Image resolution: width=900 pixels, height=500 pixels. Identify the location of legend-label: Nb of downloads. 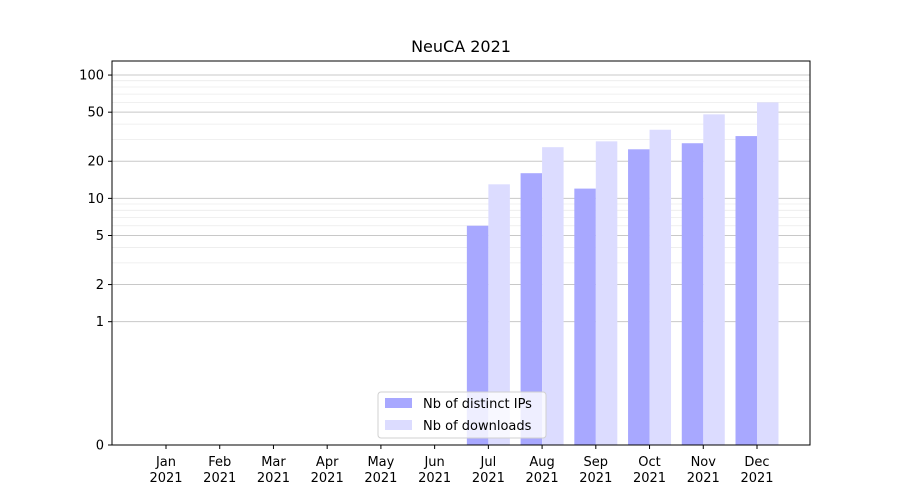
(477, 426).